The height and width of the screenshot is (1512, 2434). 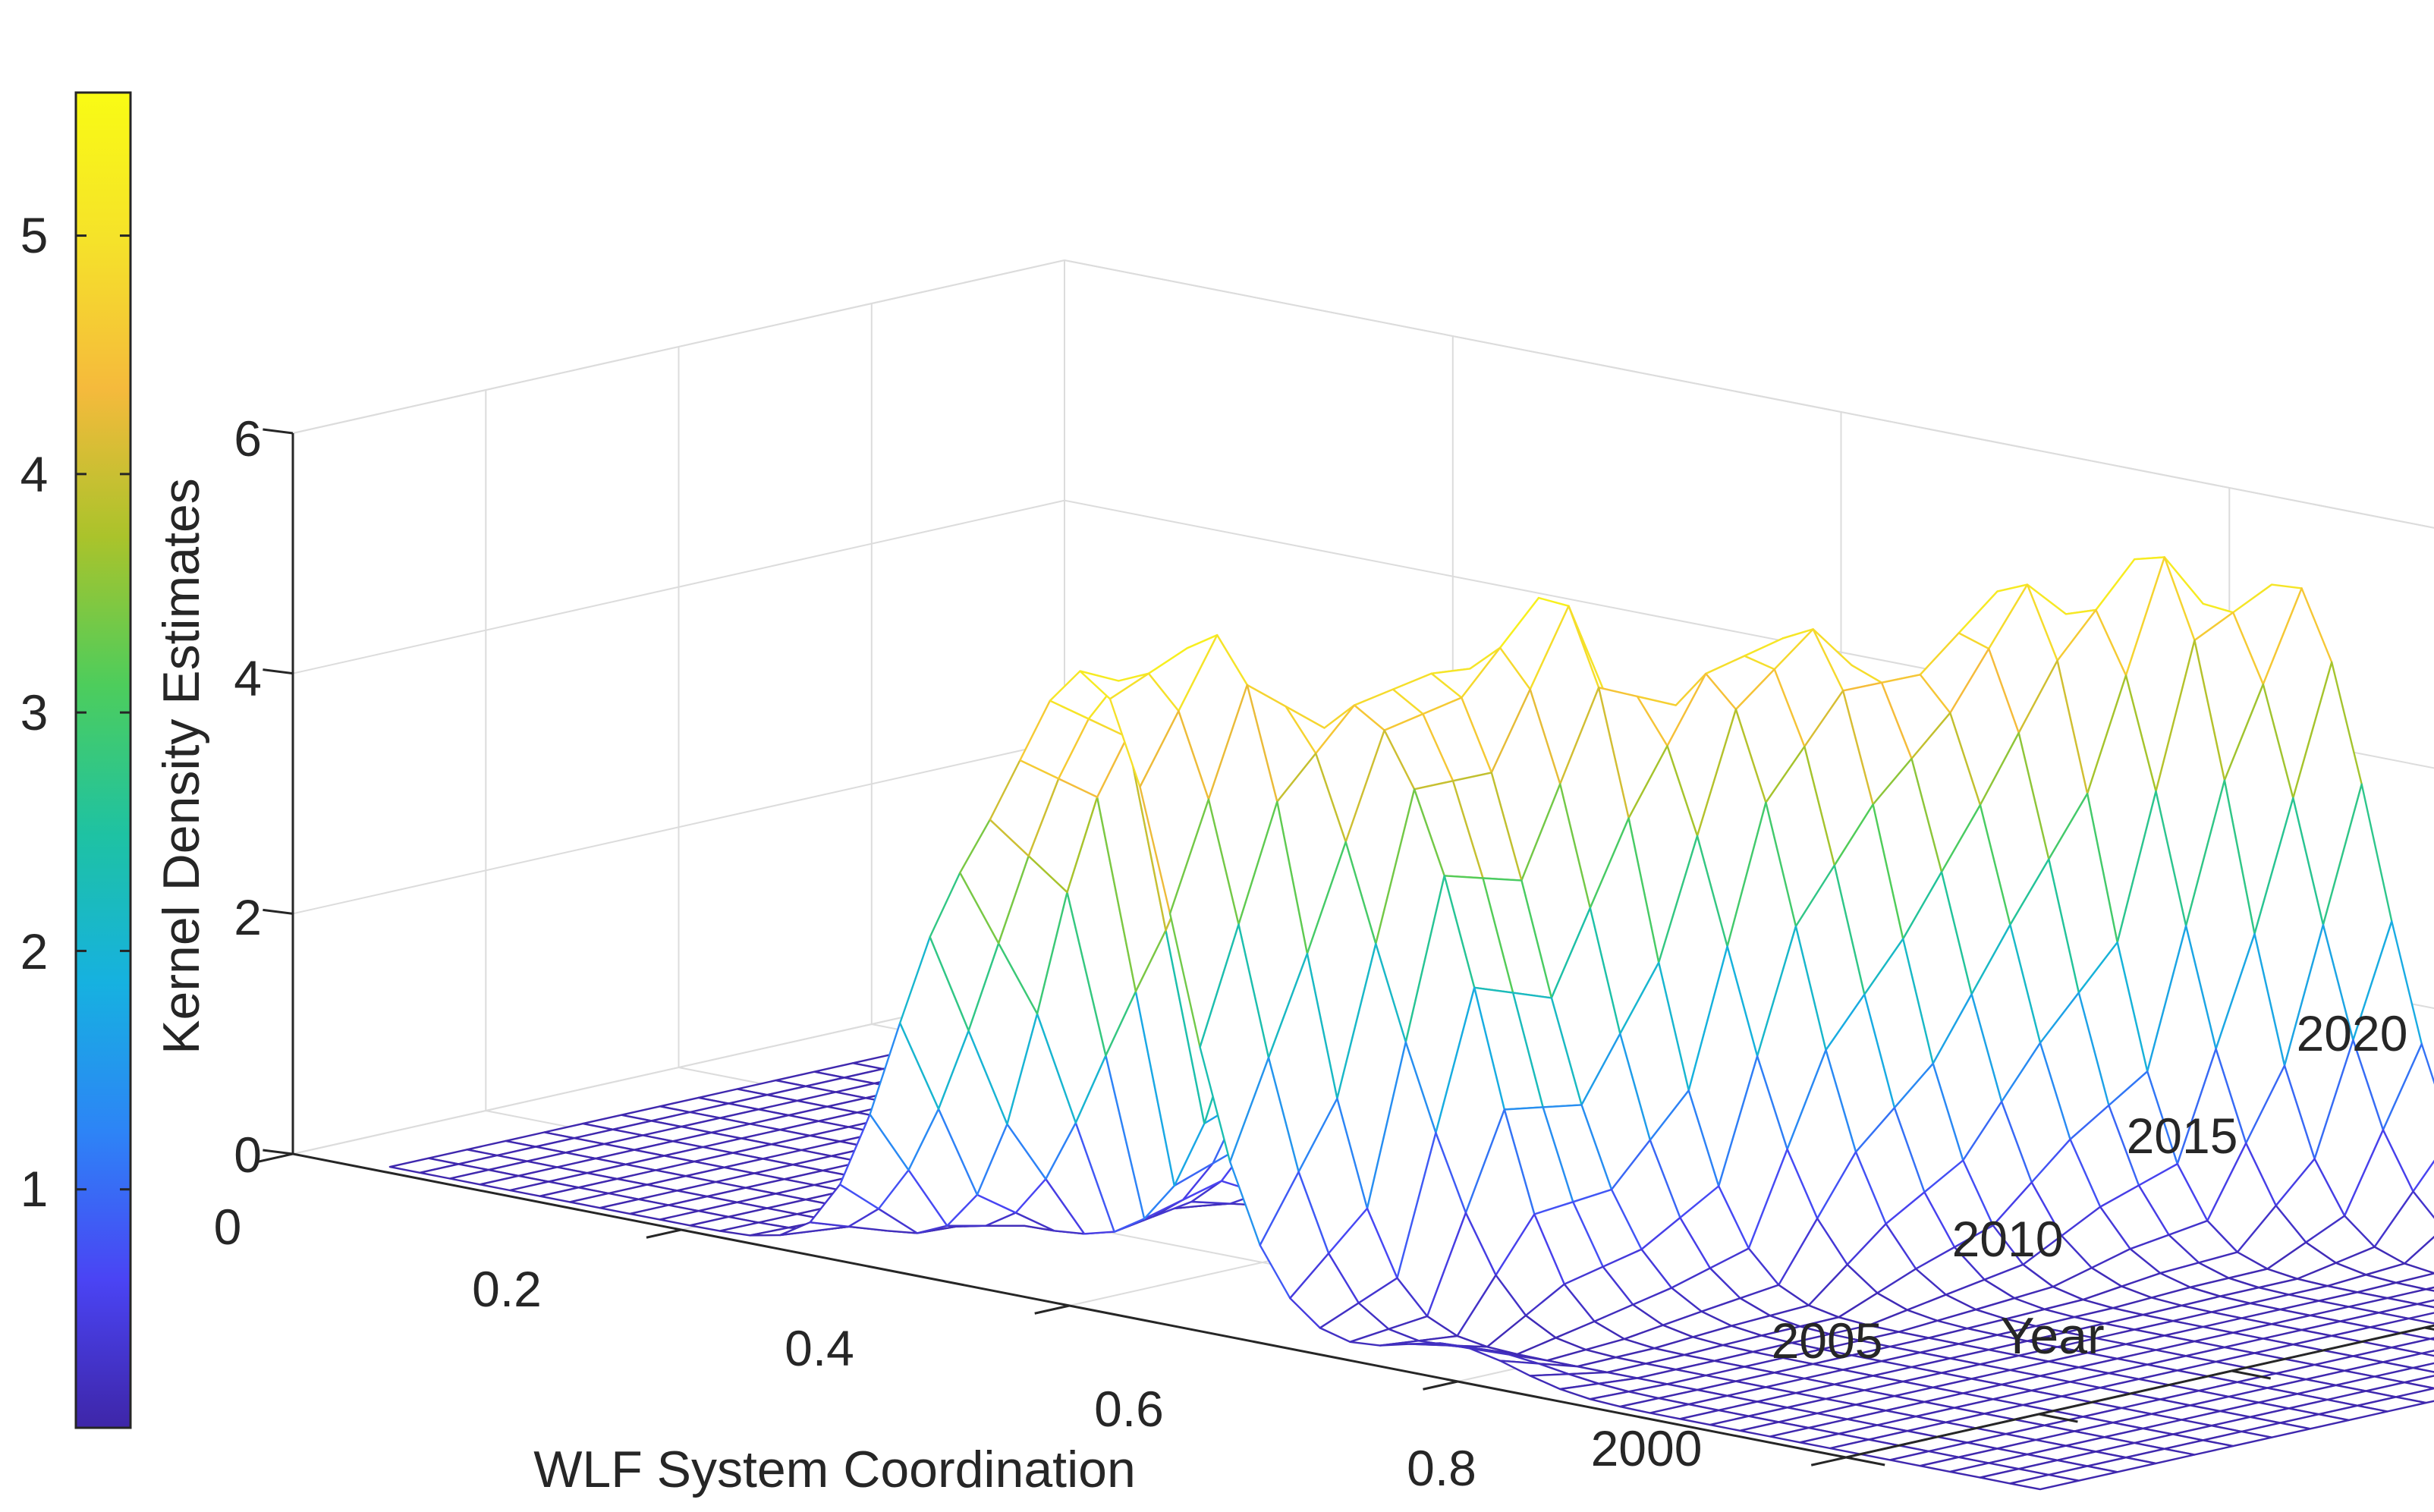 I want to click on y-tick-label-2010: 2010, so click(x=2008, y=1239).